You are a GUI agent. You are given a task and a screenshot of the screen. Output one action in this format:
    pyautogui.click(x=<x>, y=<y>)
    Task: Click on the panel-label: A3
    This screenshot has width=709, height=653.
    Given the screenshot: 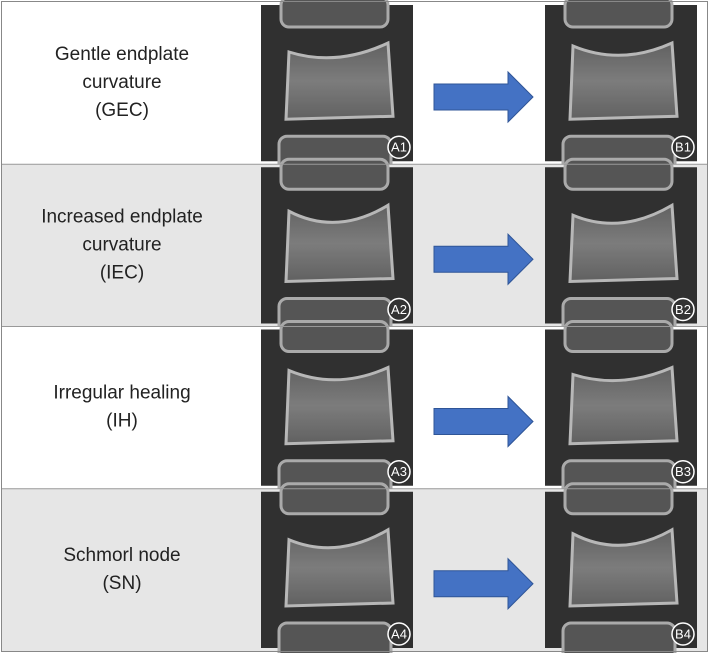 What is the action you would take?
    pyautogui.click(x=399, y=471)
    